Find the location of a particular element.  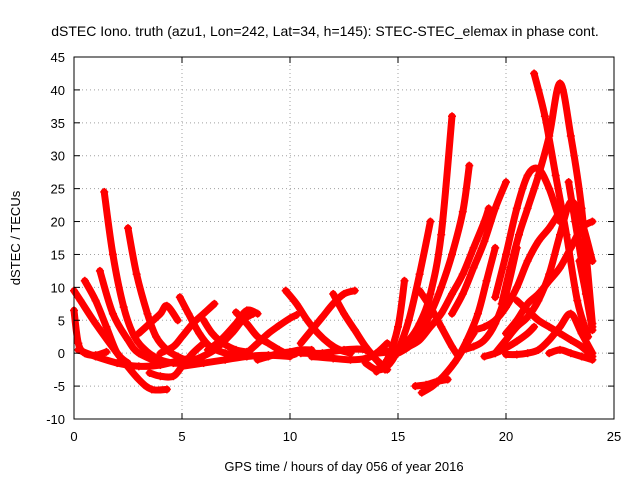

x-tick-label: 15 is located at coordinates (398, 436).